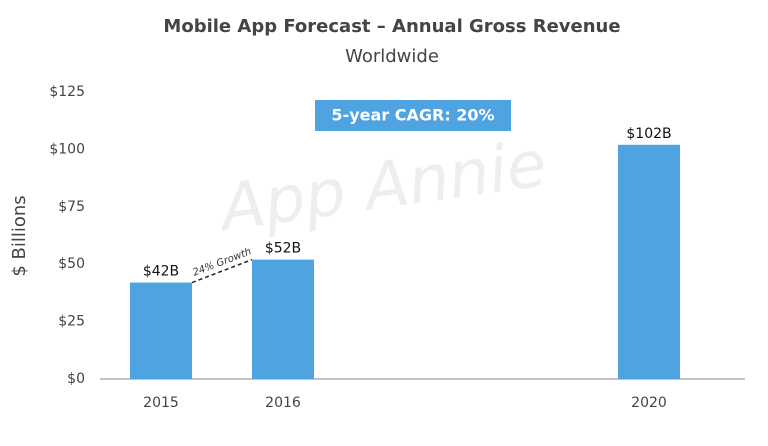 The image size is (768, 446). Describe the element at coordinates (283, 403) in the screenshot. I see `x-tick-label: 2016` at that location.